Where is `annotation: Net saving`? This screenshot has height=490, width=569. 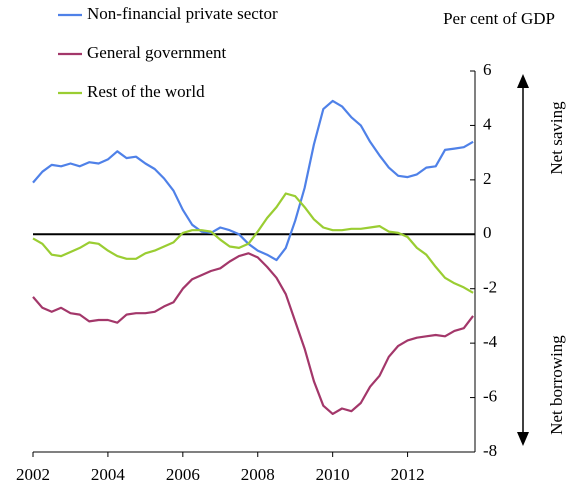 annotation: Net saving is located at coordinates (556, 138).